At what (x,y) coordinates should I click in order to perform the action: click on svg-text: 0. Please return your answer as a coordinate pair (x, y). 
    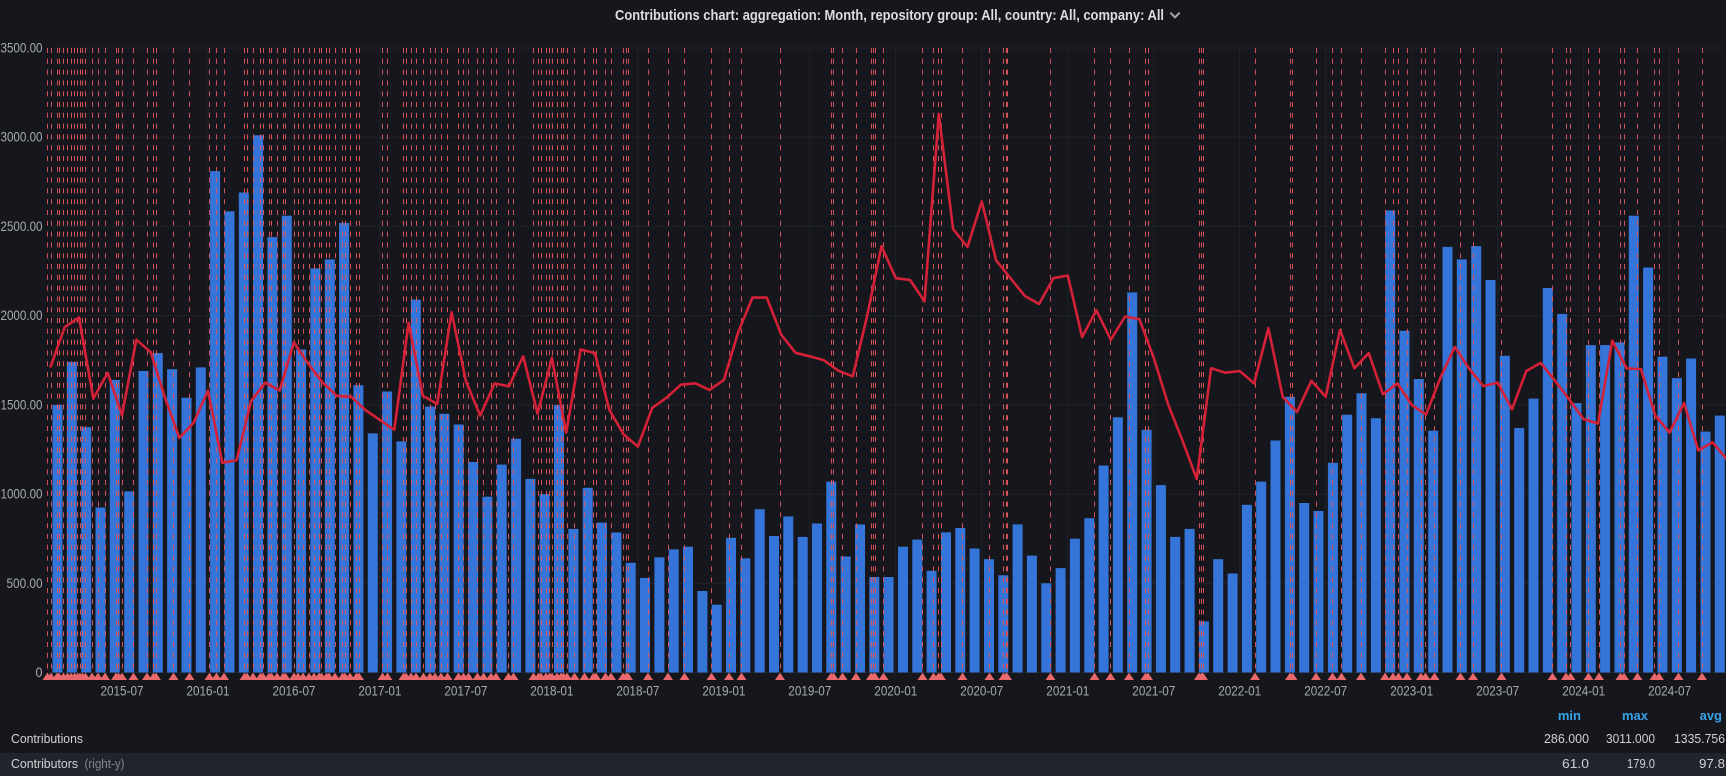
    Looking at the image, I should click on (39, 672).